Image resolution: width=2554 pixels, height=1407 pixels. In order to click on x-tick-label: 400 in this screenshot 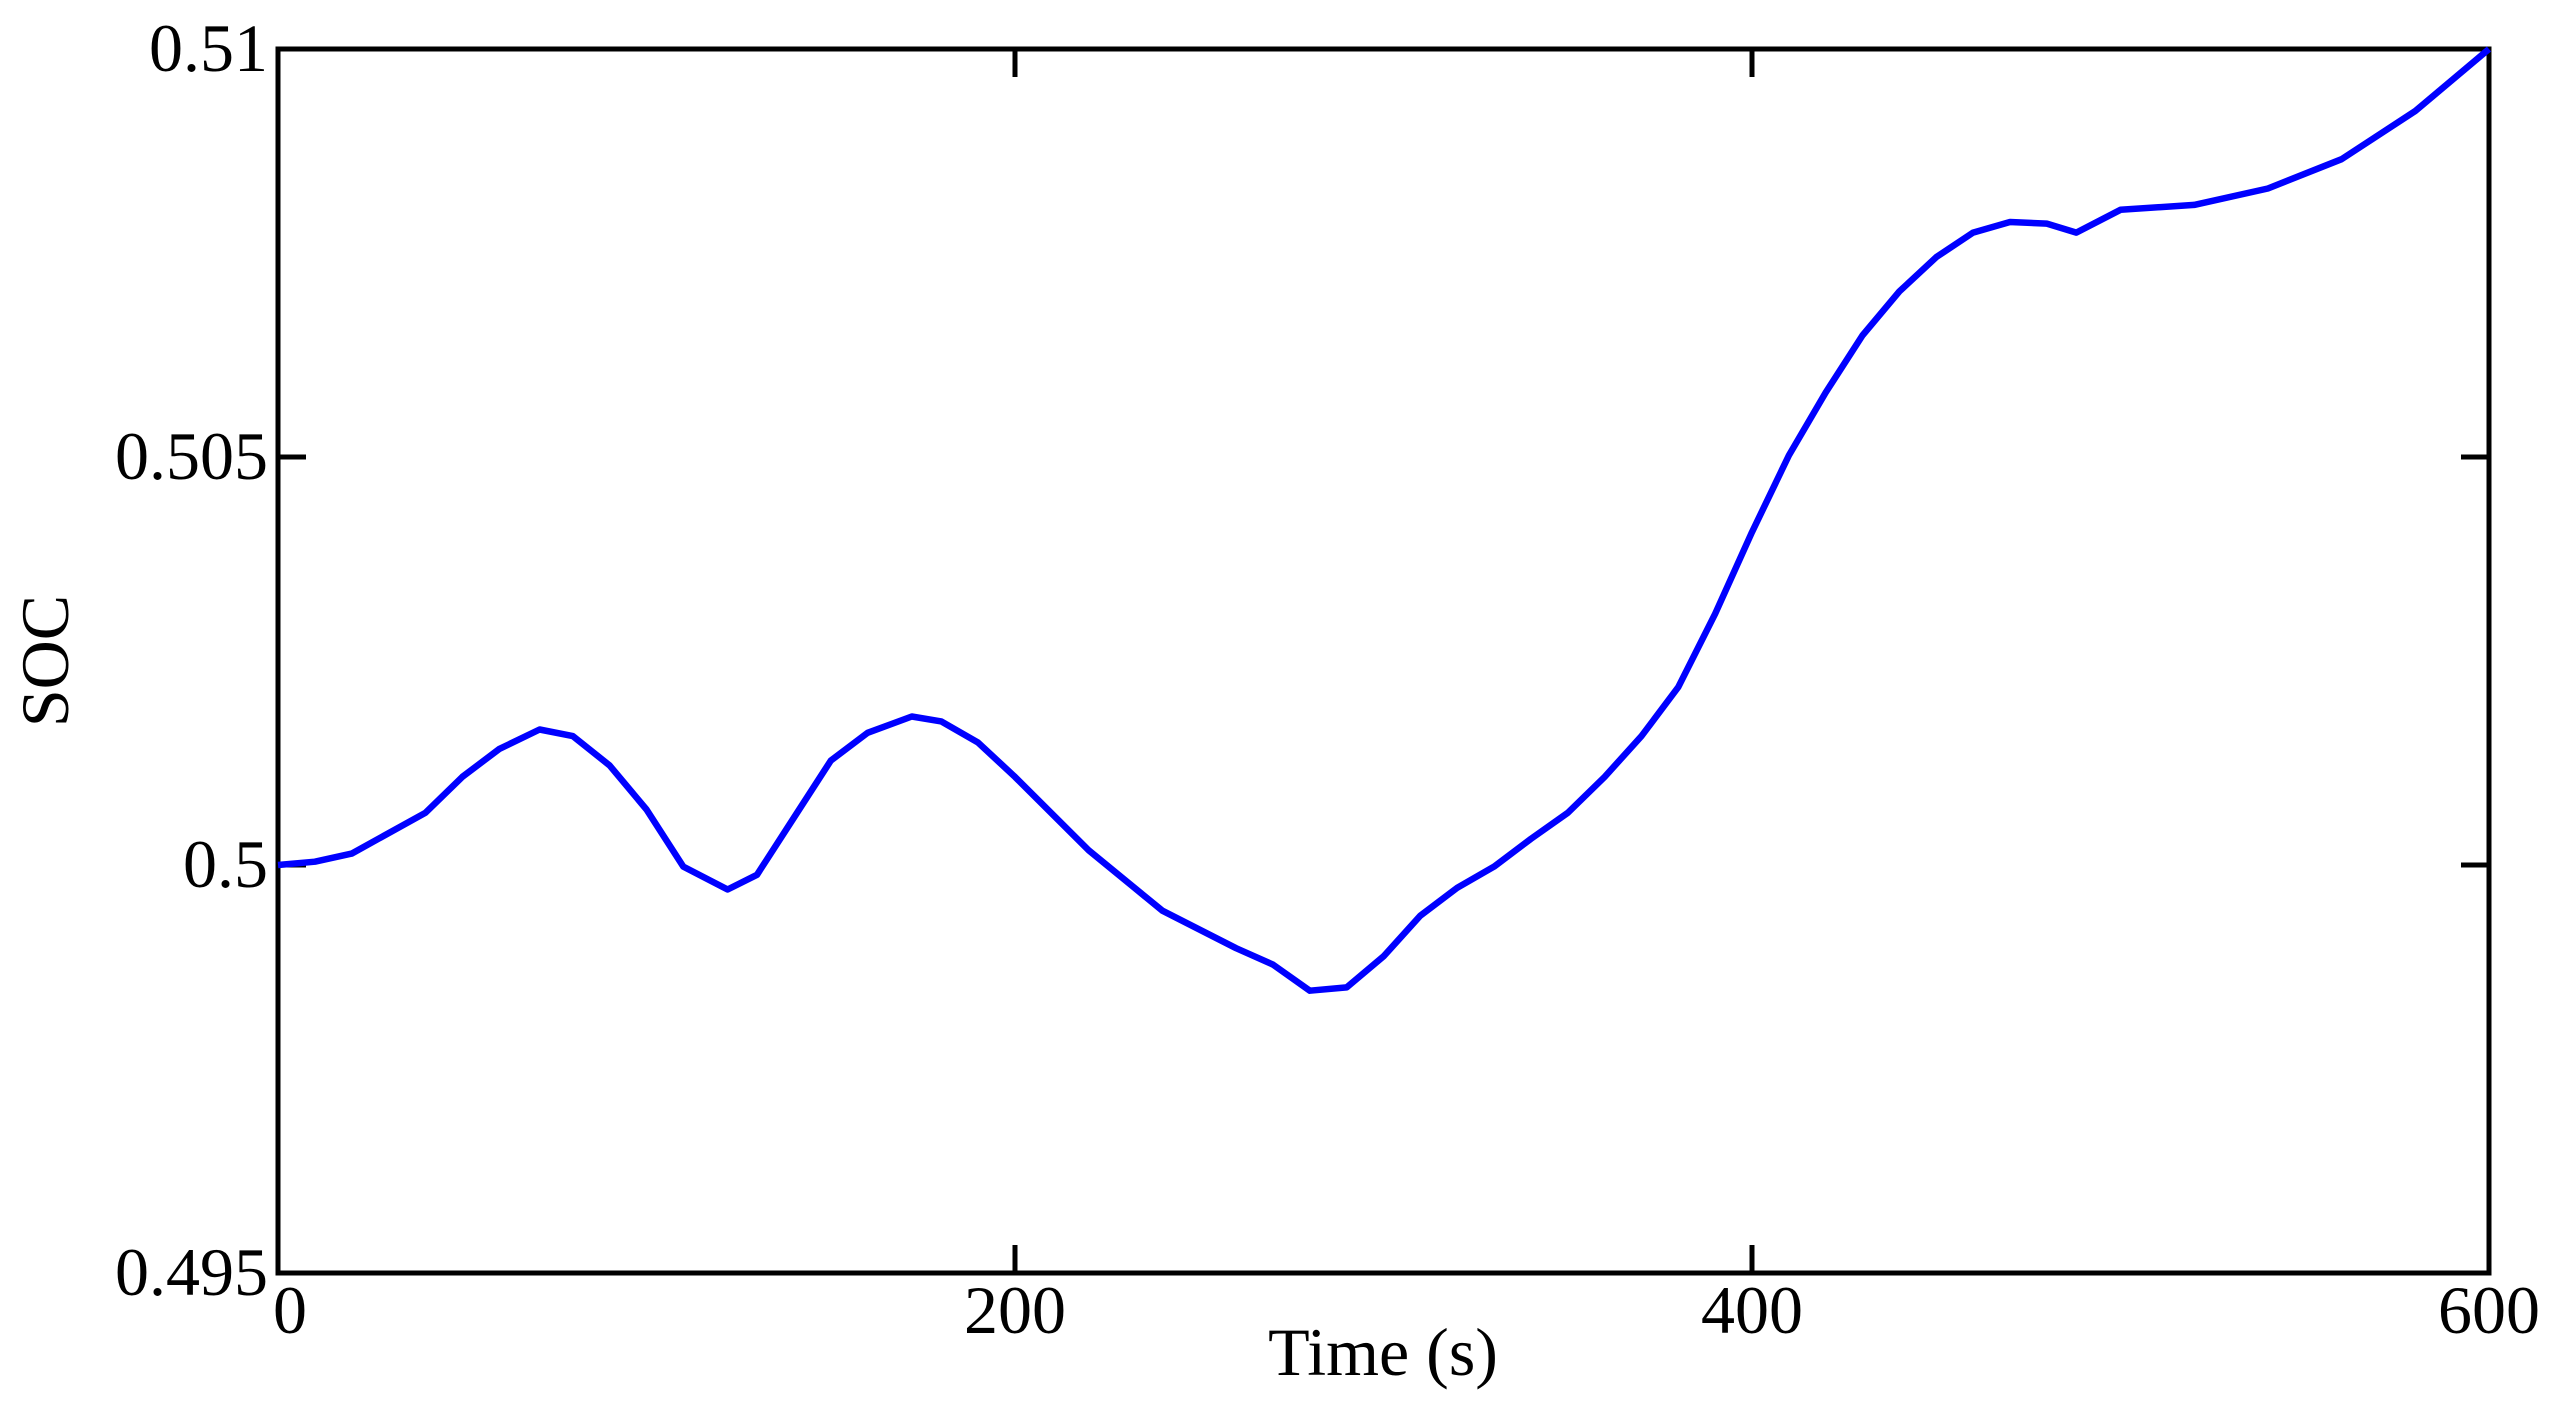, I will do `click(1752, 1310)`.